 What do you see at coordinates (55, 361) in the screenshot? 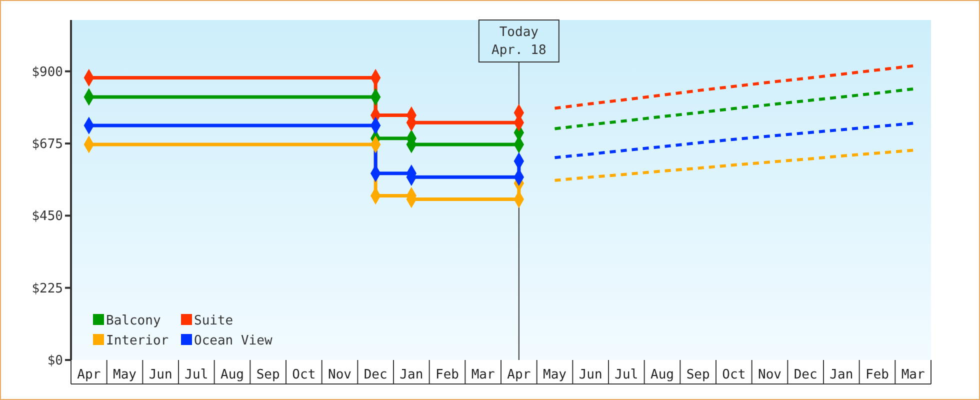
I see `y-tick-label: $0` at bounding box center [55, 361].